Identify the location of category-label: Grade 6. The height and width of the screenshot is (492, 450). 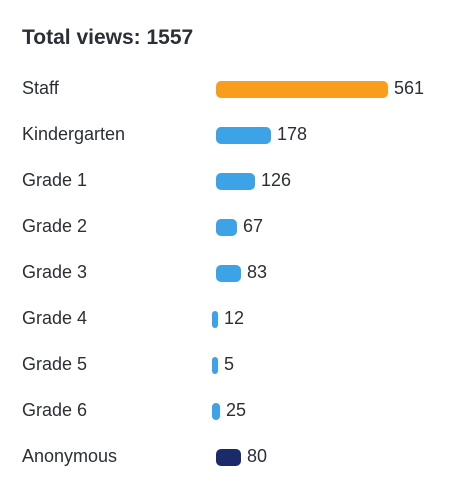
(55, 410).